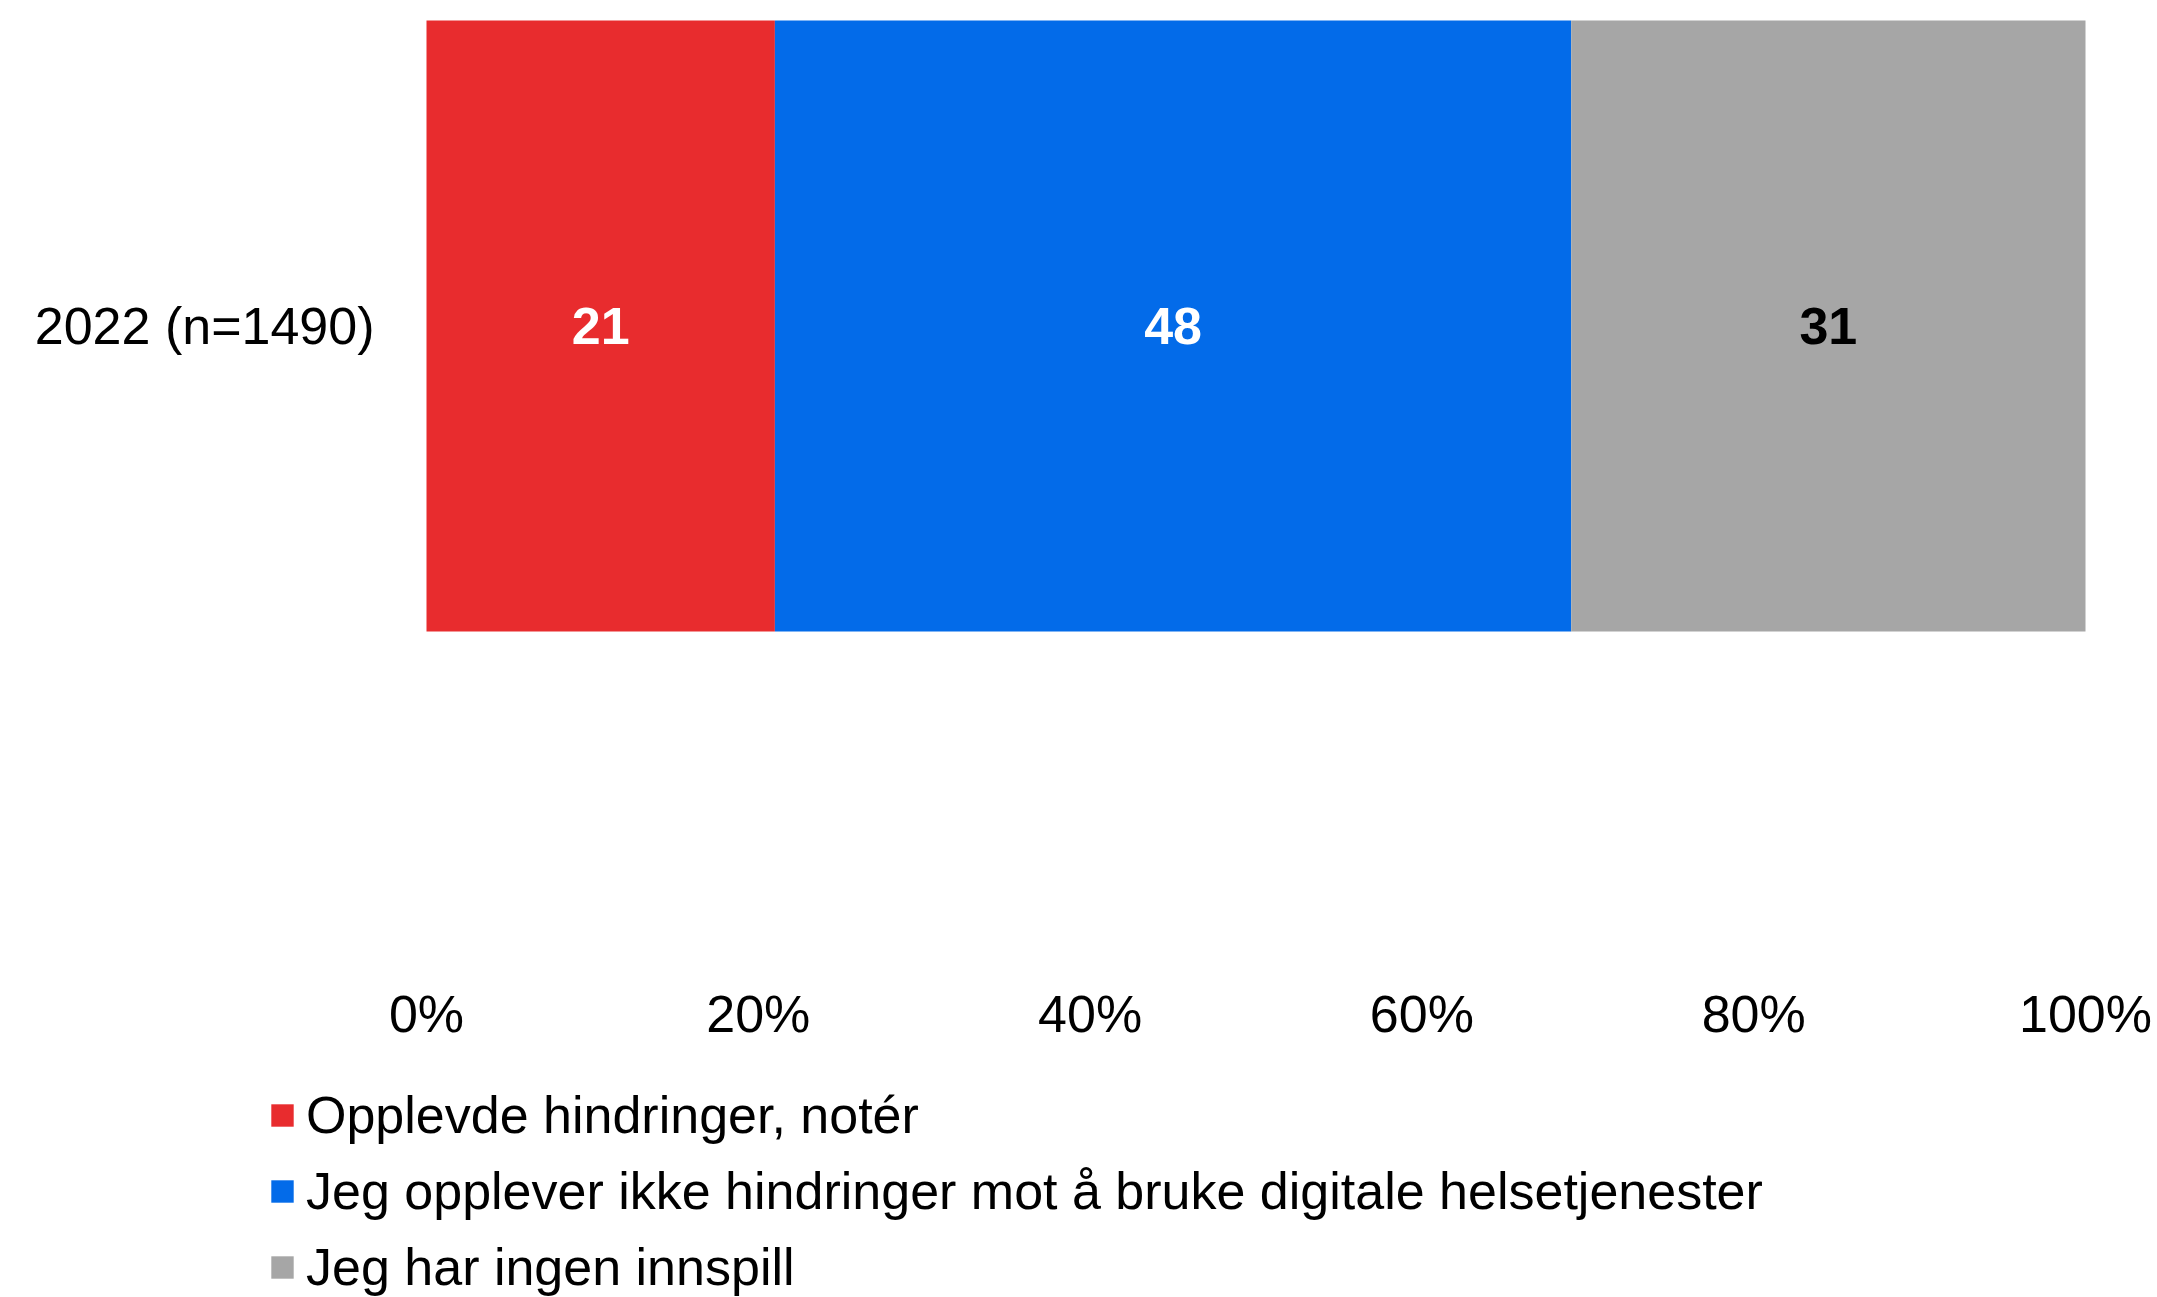 The height and width of the screenshot is (1297, 2157). What do you see at coordinates (758, 1013) in the screenshot?
I see `x-tick-label: 20%` at bounding box center [758, 1013].